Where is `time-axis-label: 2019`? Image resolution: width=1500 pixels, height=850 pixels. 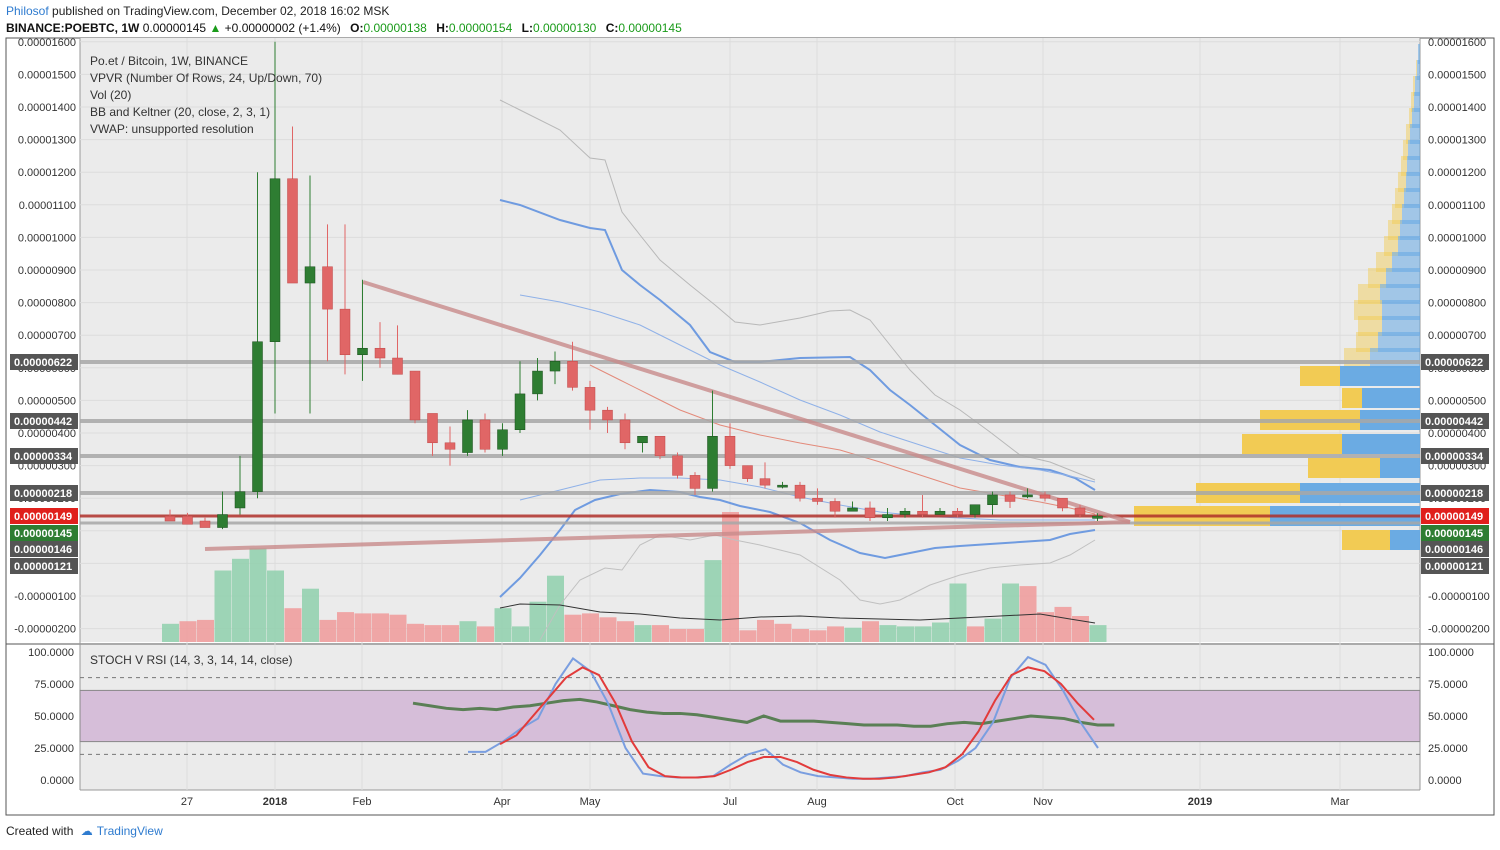
time-axis-label: 2019 is located at coordinates (1200, 802).